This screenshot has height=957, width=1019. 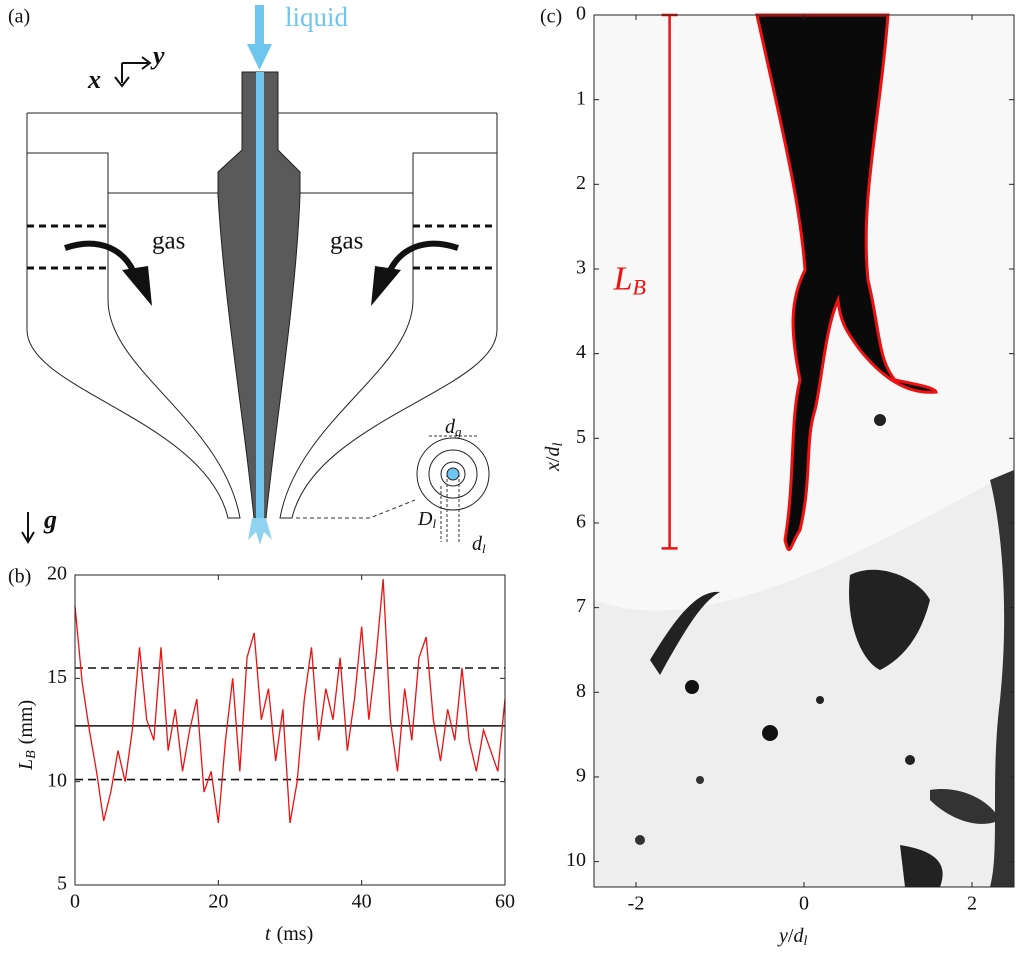 What do you see at coordinates (259, 26) in the screenshot?
I see `liquid-arrow` at bounding box center [259, 26].